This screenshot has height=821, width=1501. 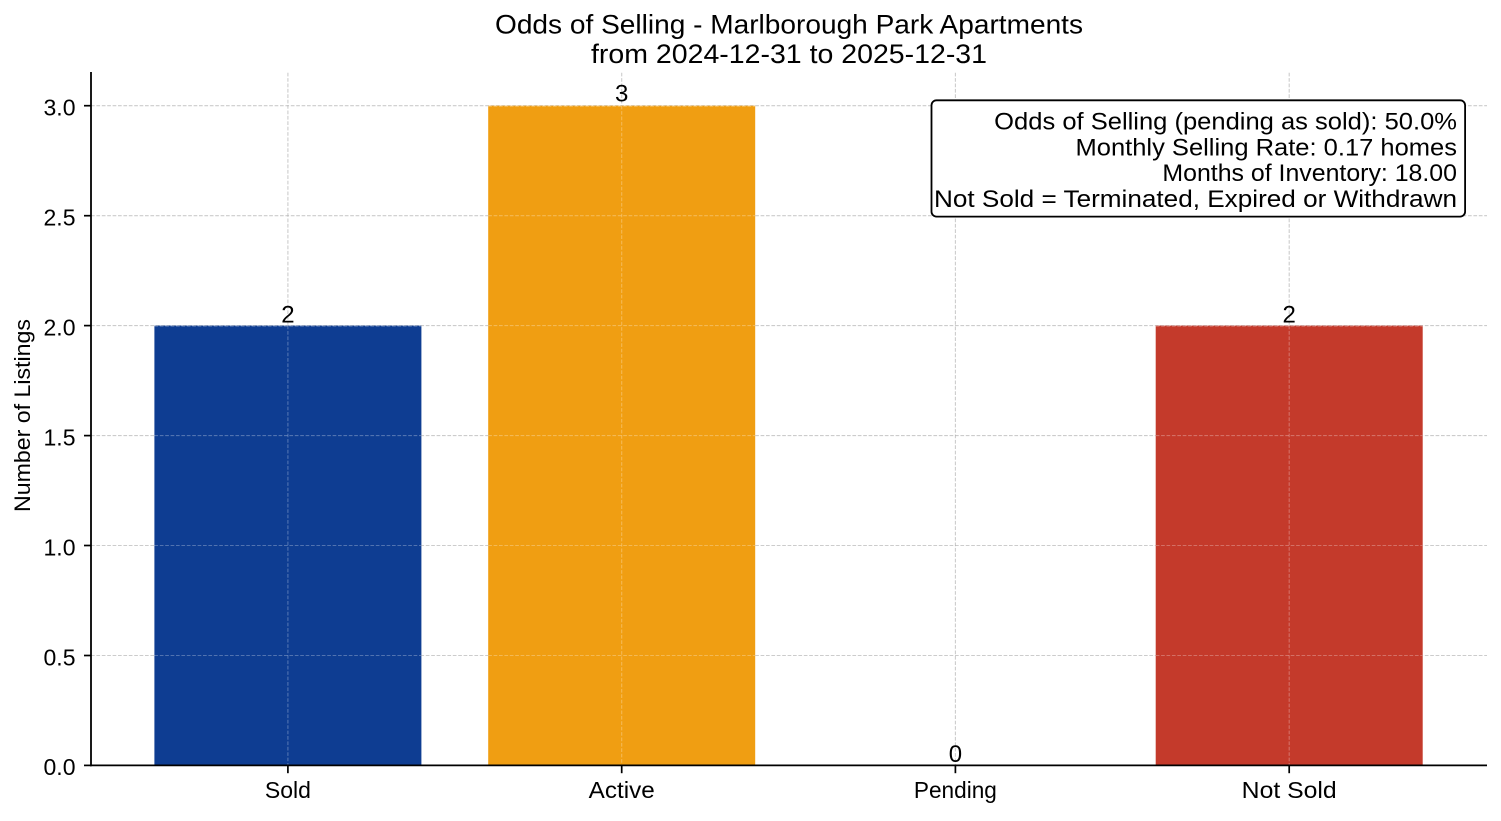 I want to click on svg-text: Active, so click(x=622, y=790).